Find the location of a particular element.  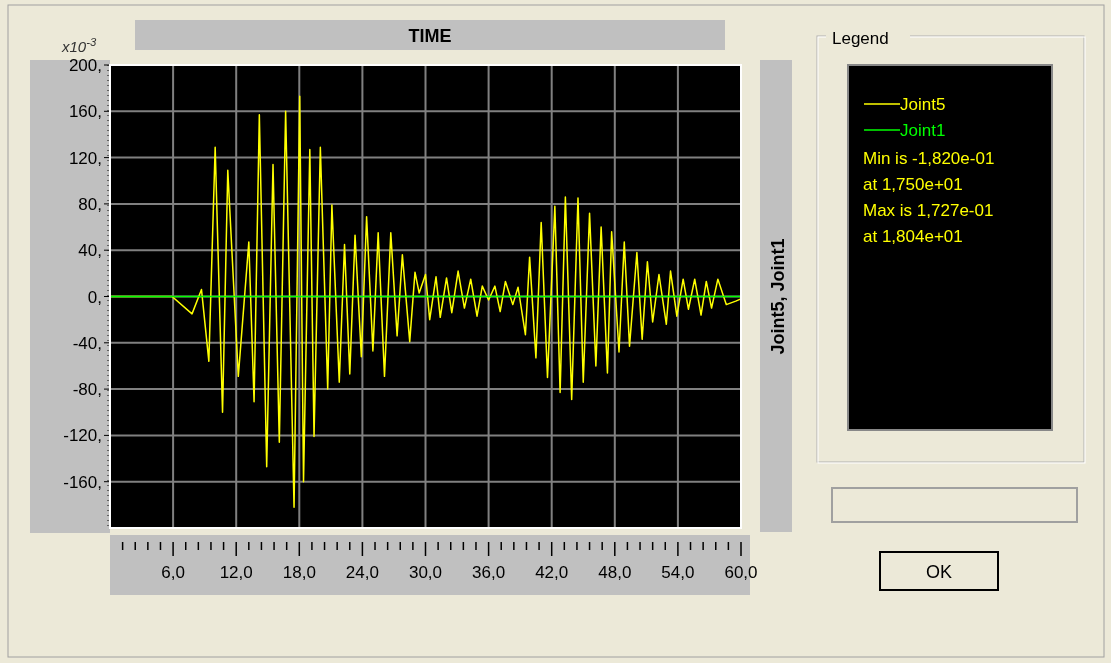

y-tick-label: 80, is located at coordinates (90, 204).